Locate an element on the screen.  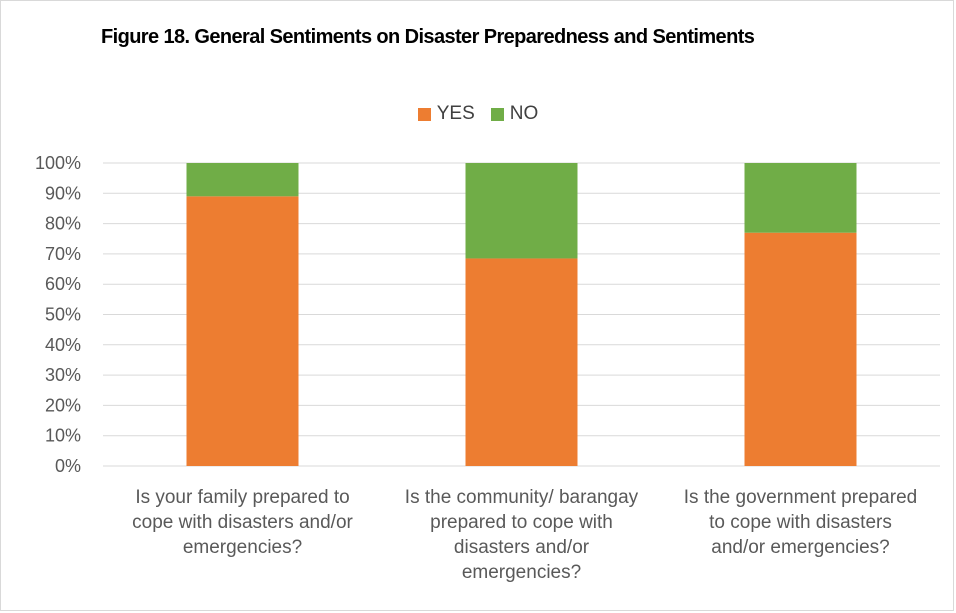
y-tick-label: 70% is located at coordinates (63, 254).